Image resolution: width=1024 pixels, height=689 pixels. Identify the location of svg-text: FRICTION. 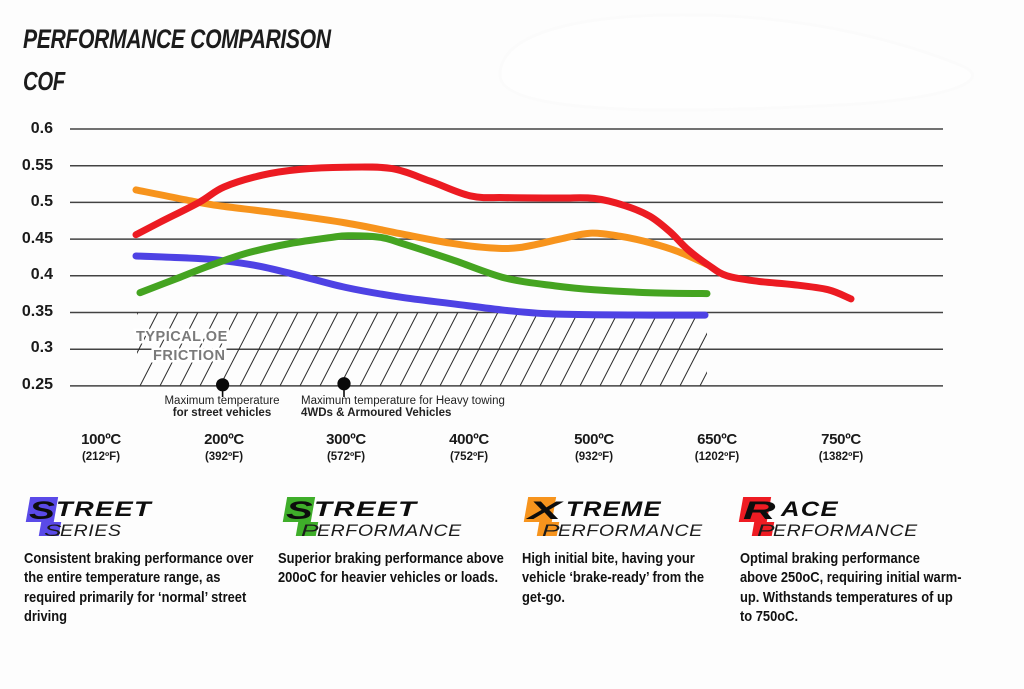
(189, 356).